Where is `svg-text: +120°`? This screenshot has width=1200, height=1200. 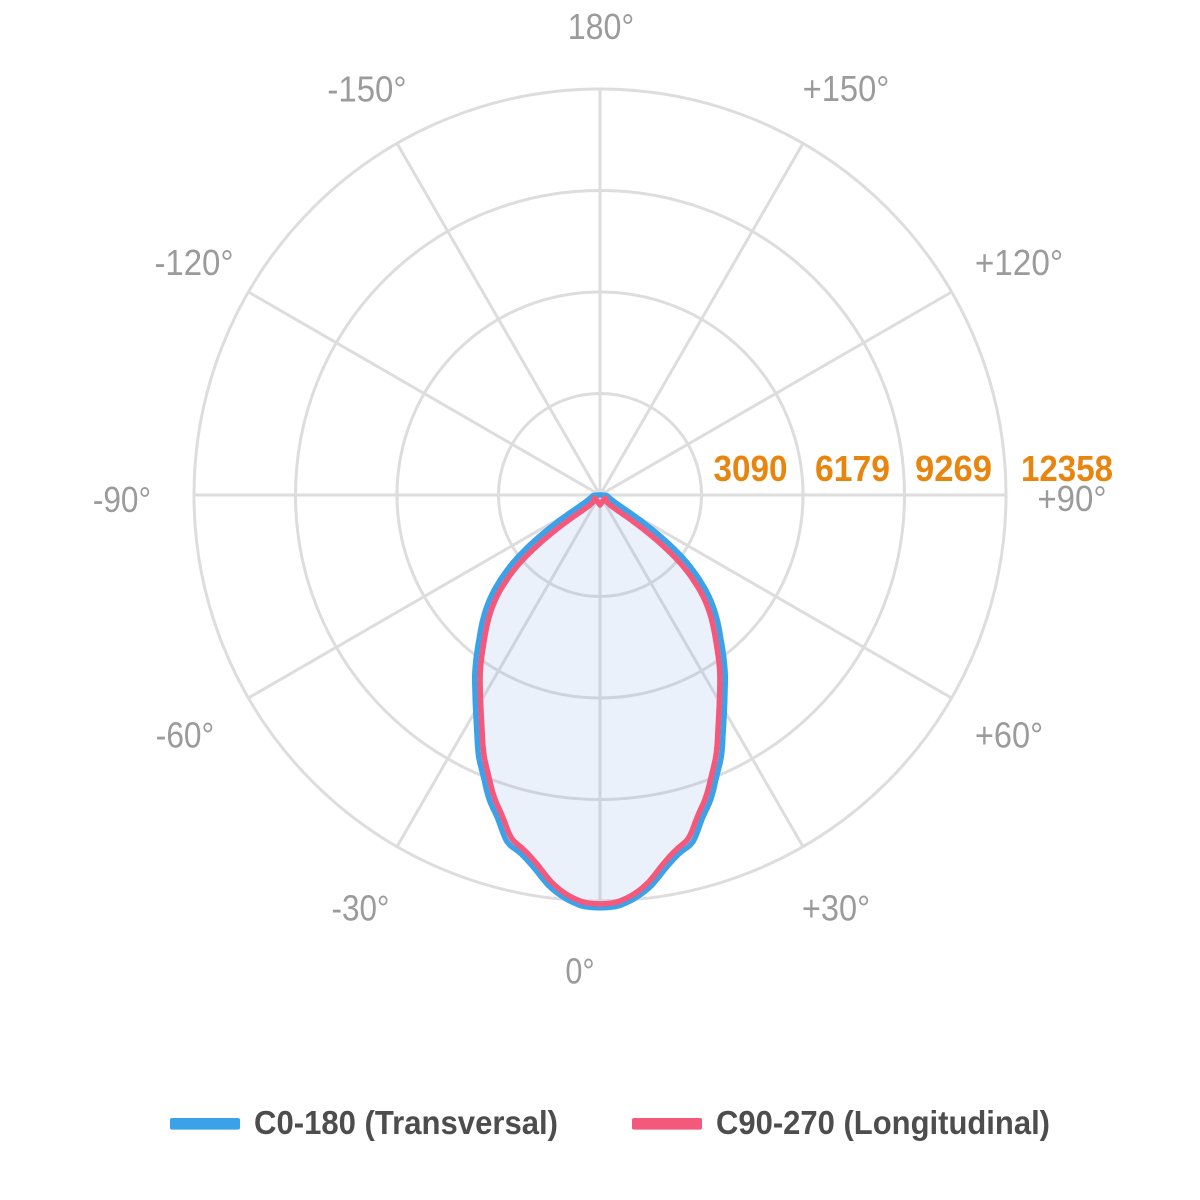 svg-text: +120° is located at coordinates (1019, 262).